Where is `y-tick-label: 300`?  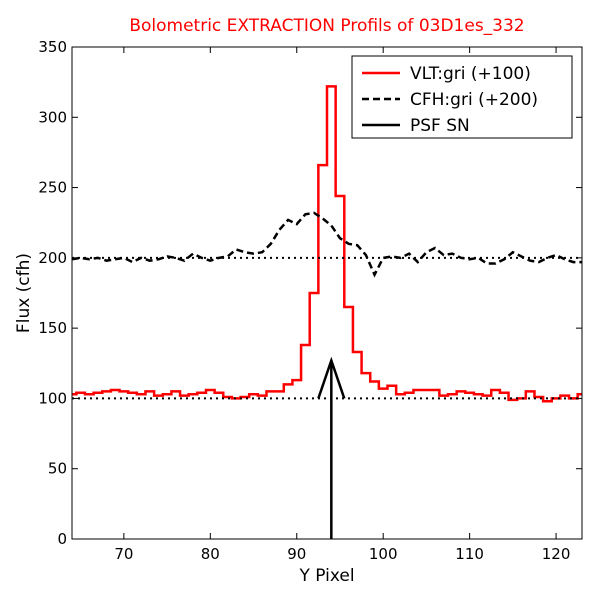 y-tick-label: 300 is located at coordinates (52, 117).